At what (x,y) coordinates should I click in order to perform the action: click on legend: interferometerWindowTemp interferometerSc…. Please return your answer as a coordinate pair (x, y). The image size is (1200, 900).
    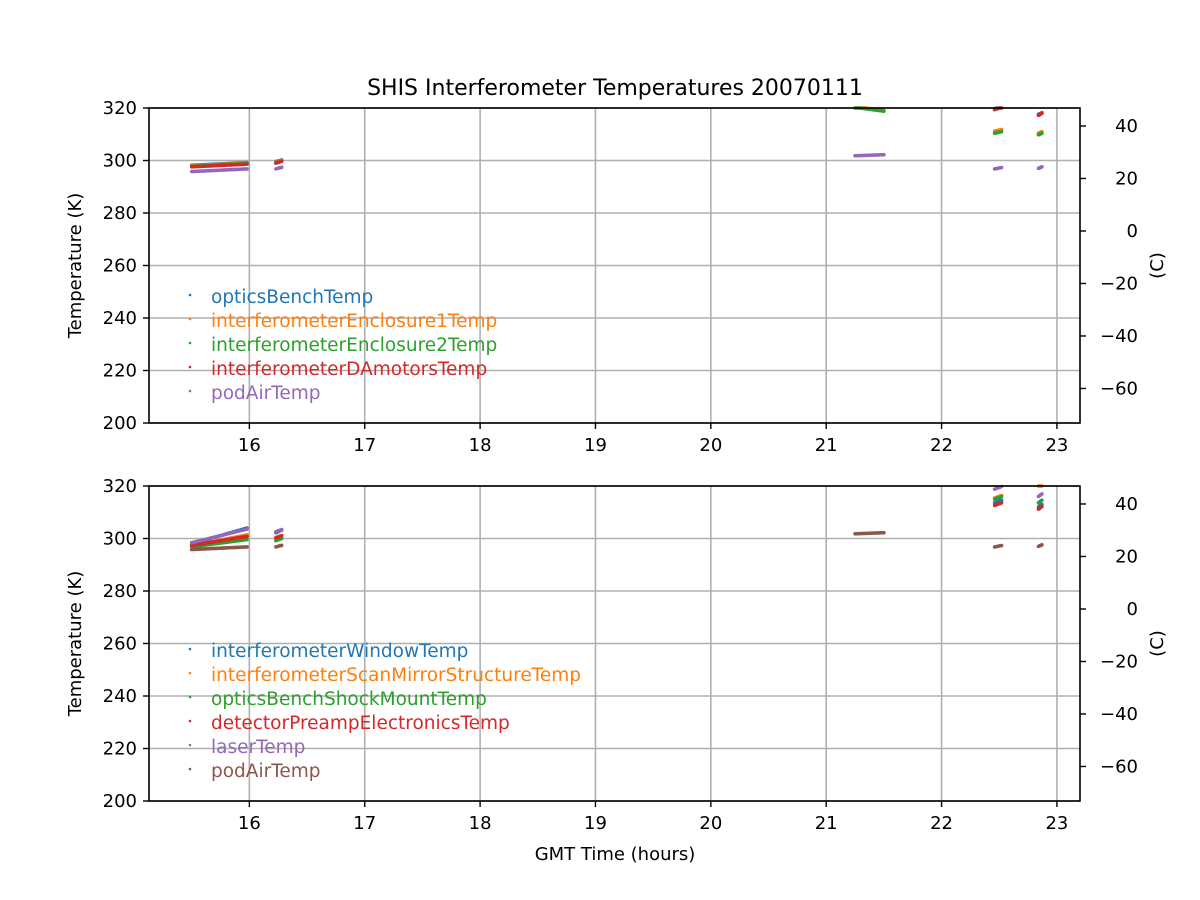
    Looking at the image, I should click on (384, 711).